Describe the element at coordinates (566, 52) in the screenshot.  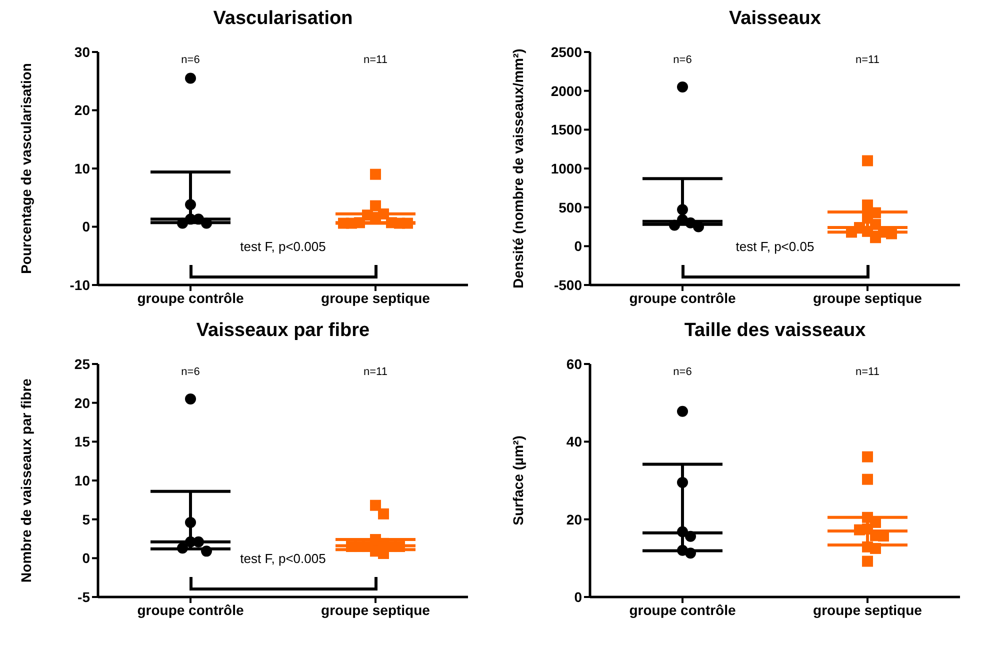
I see `y-tick-label: 2500` at that location.